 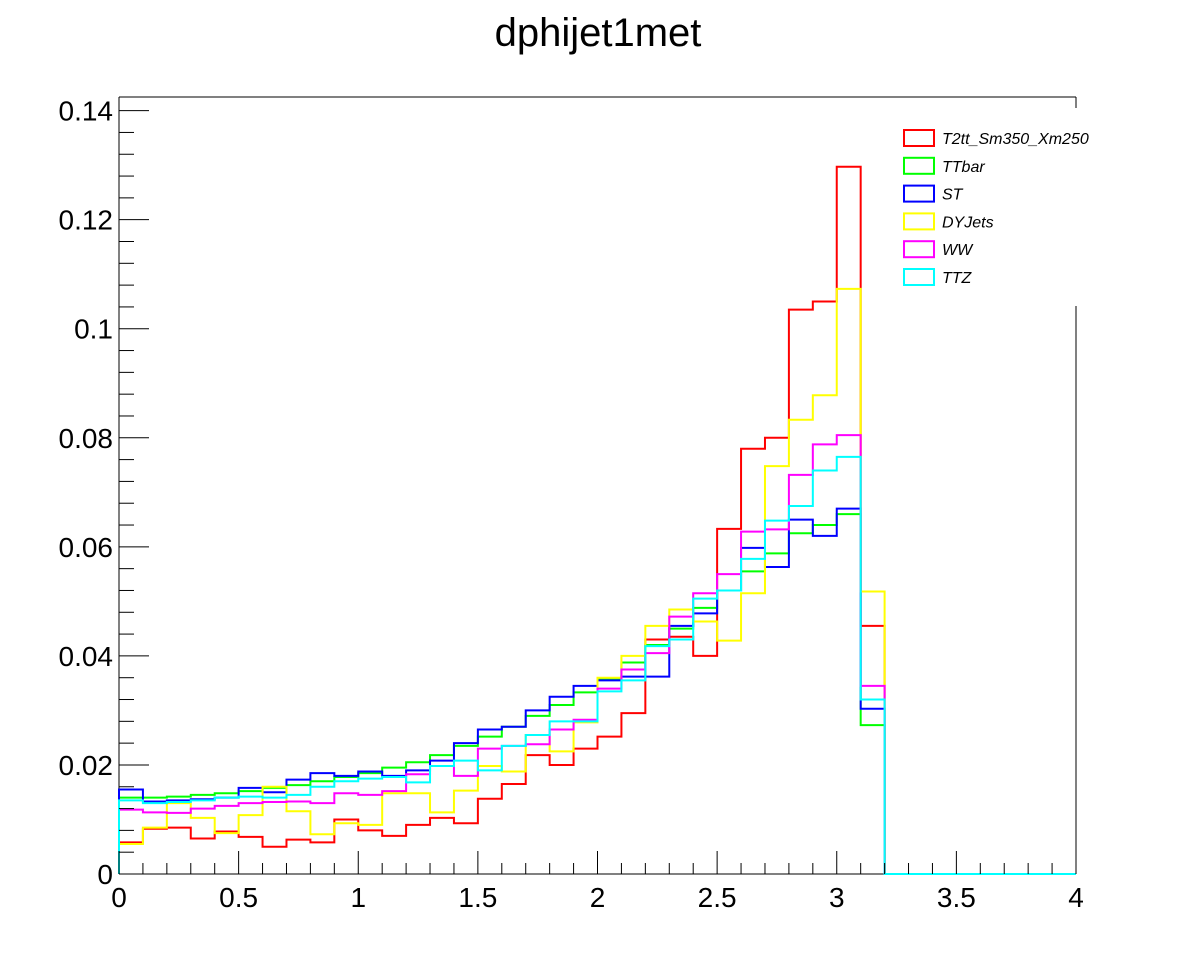 I want to click on x-tick-label: 1, so click(x=358, y=897).